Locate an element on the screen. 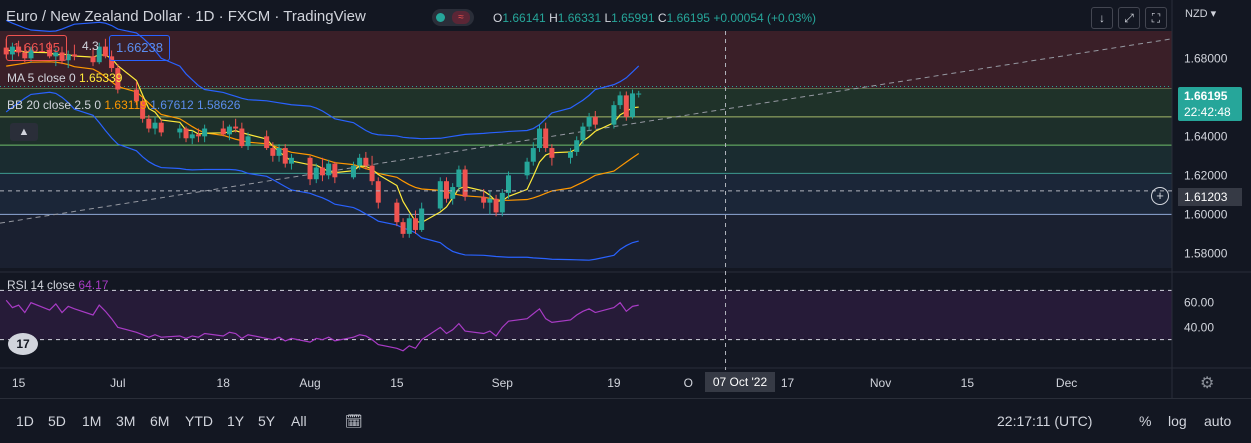  market-status-toggle: ≈ is located at coordinates (453, 17).